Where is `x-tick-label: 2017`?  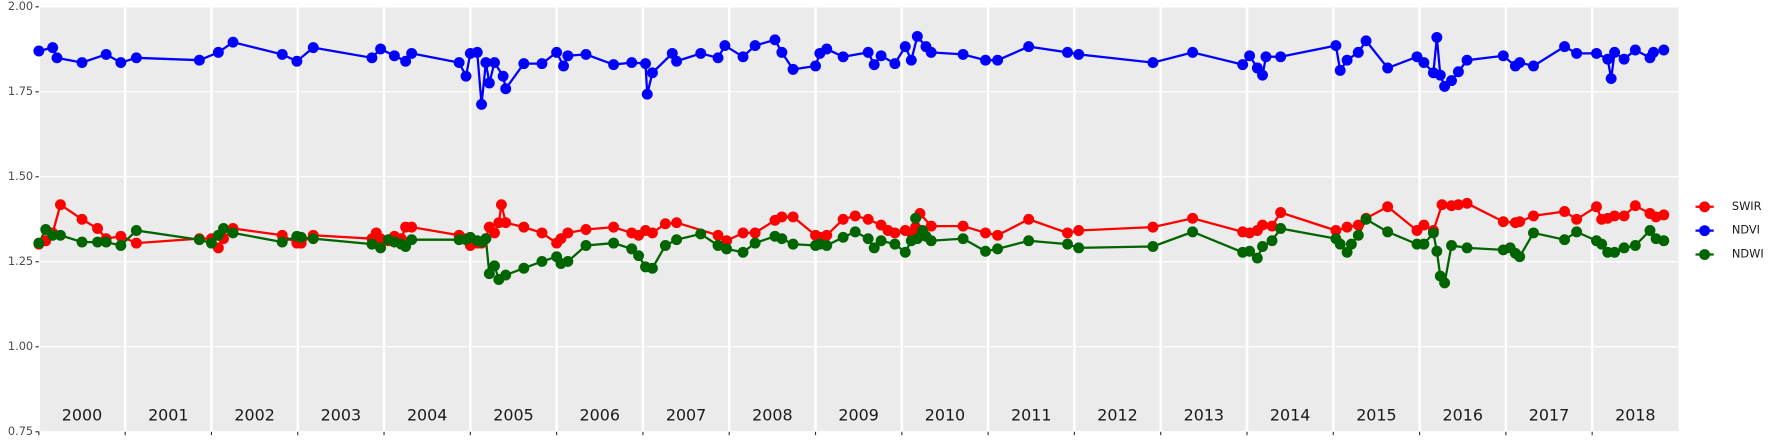 x-tick-label: 2017 is located at coordinates (1549, 414).